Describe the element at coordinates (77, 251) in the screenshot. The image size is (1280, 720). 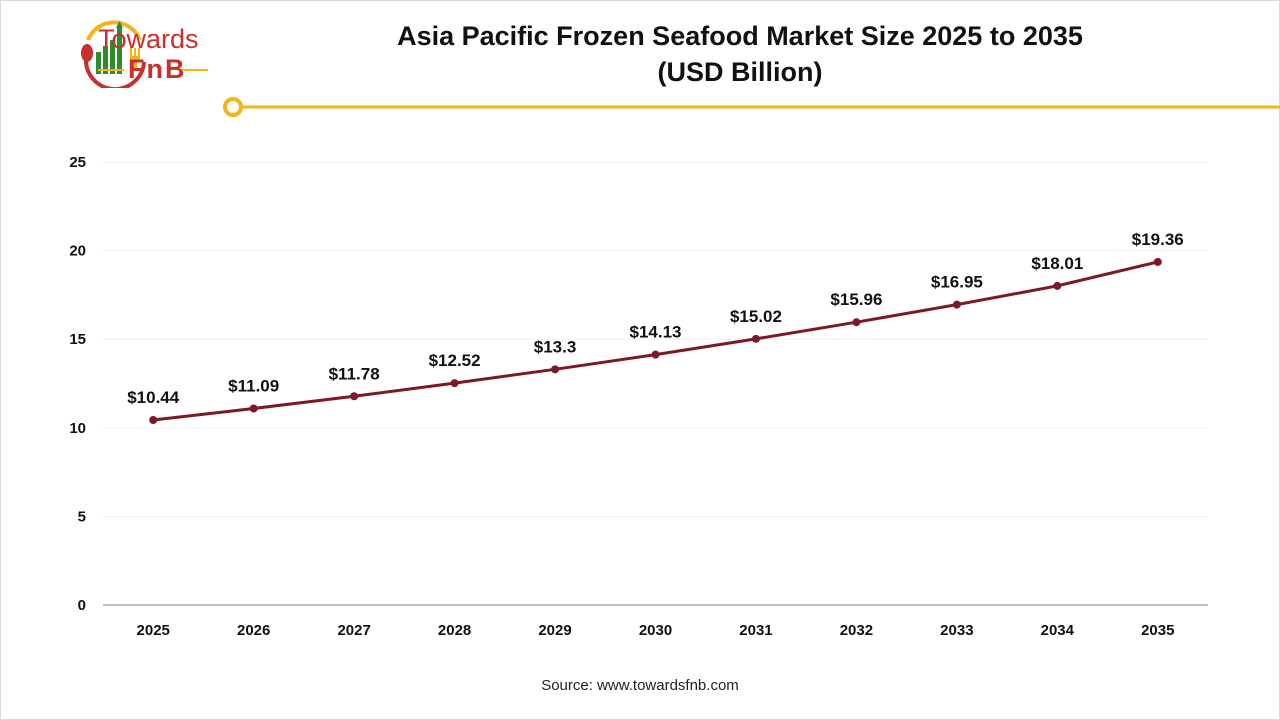
I see `y-tick-label: 20` at that location.